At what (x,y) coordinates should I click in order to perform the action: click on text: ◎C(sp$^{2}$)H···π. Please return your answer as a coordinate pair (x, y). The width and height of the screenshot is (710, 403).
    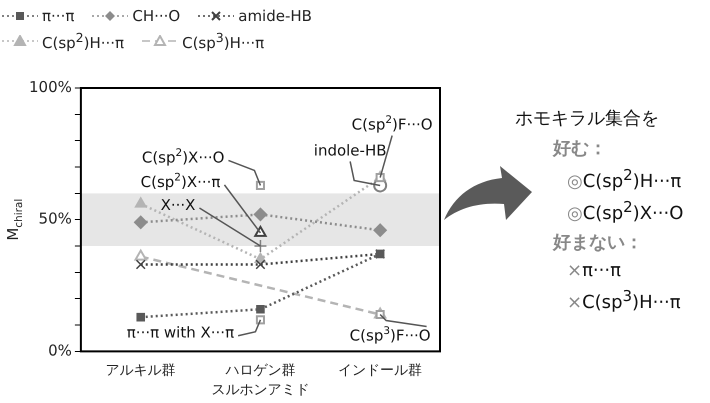
    Looking at the image, I should click on (624, 179).